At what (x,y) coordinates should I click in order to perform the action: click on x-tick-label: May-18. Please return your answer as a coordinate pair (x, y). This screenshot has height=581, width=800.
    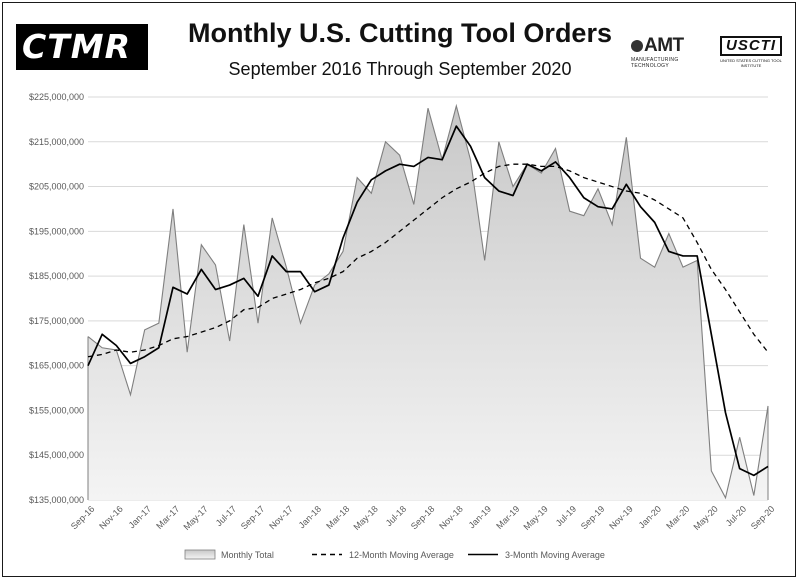
    Looking at the image, I should click on (366, 518).